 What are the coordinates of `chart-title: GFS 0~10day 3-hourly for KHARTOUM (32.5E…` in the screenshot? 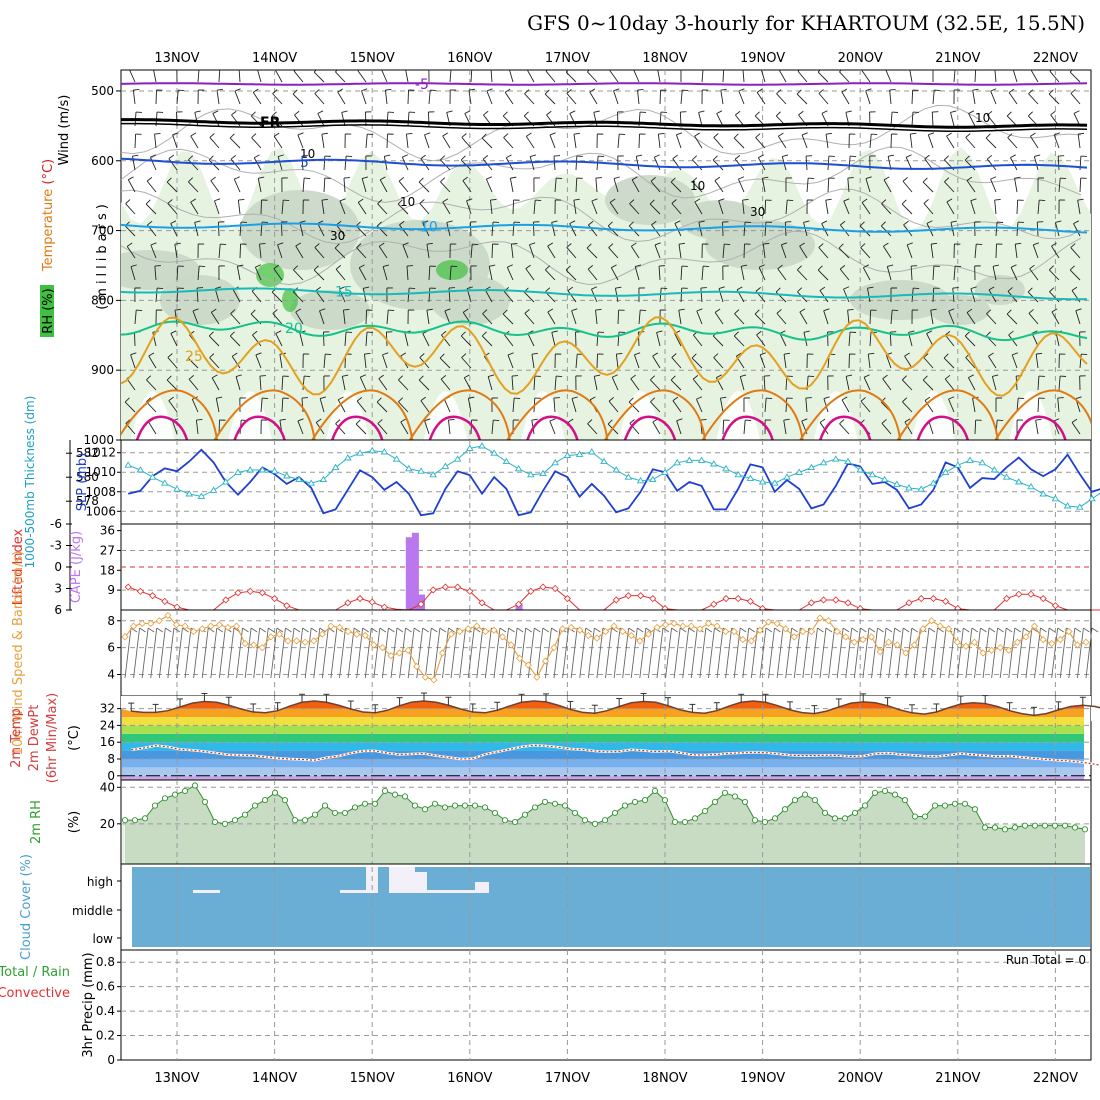 It's located at (806, 23).